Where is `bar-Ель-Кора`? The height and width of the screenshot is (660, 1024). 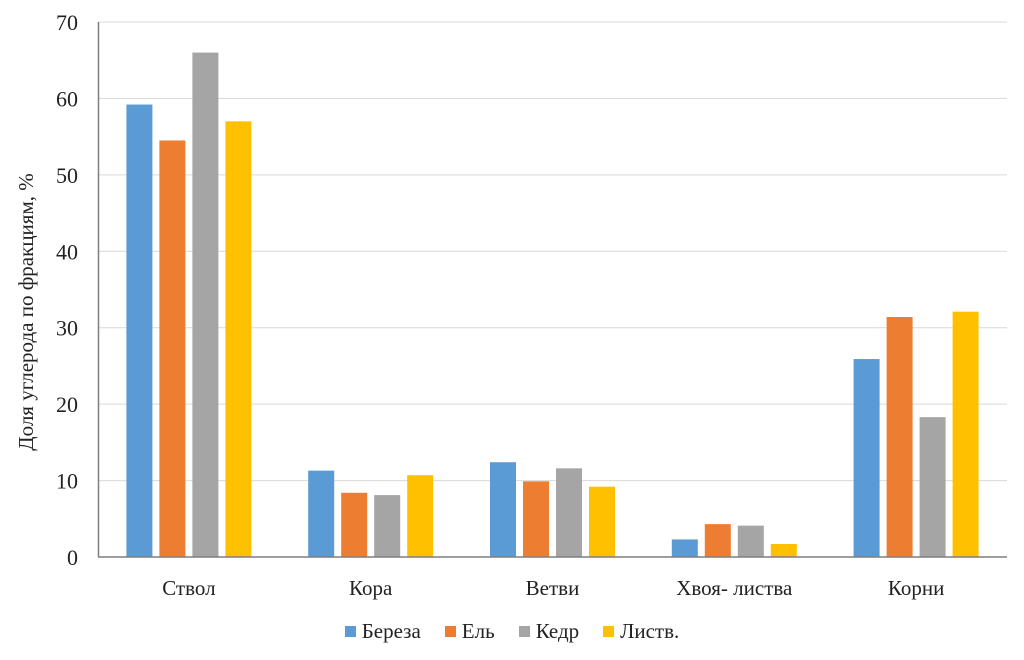 bar-Ель-Кора is located at coordinates (354, 524).